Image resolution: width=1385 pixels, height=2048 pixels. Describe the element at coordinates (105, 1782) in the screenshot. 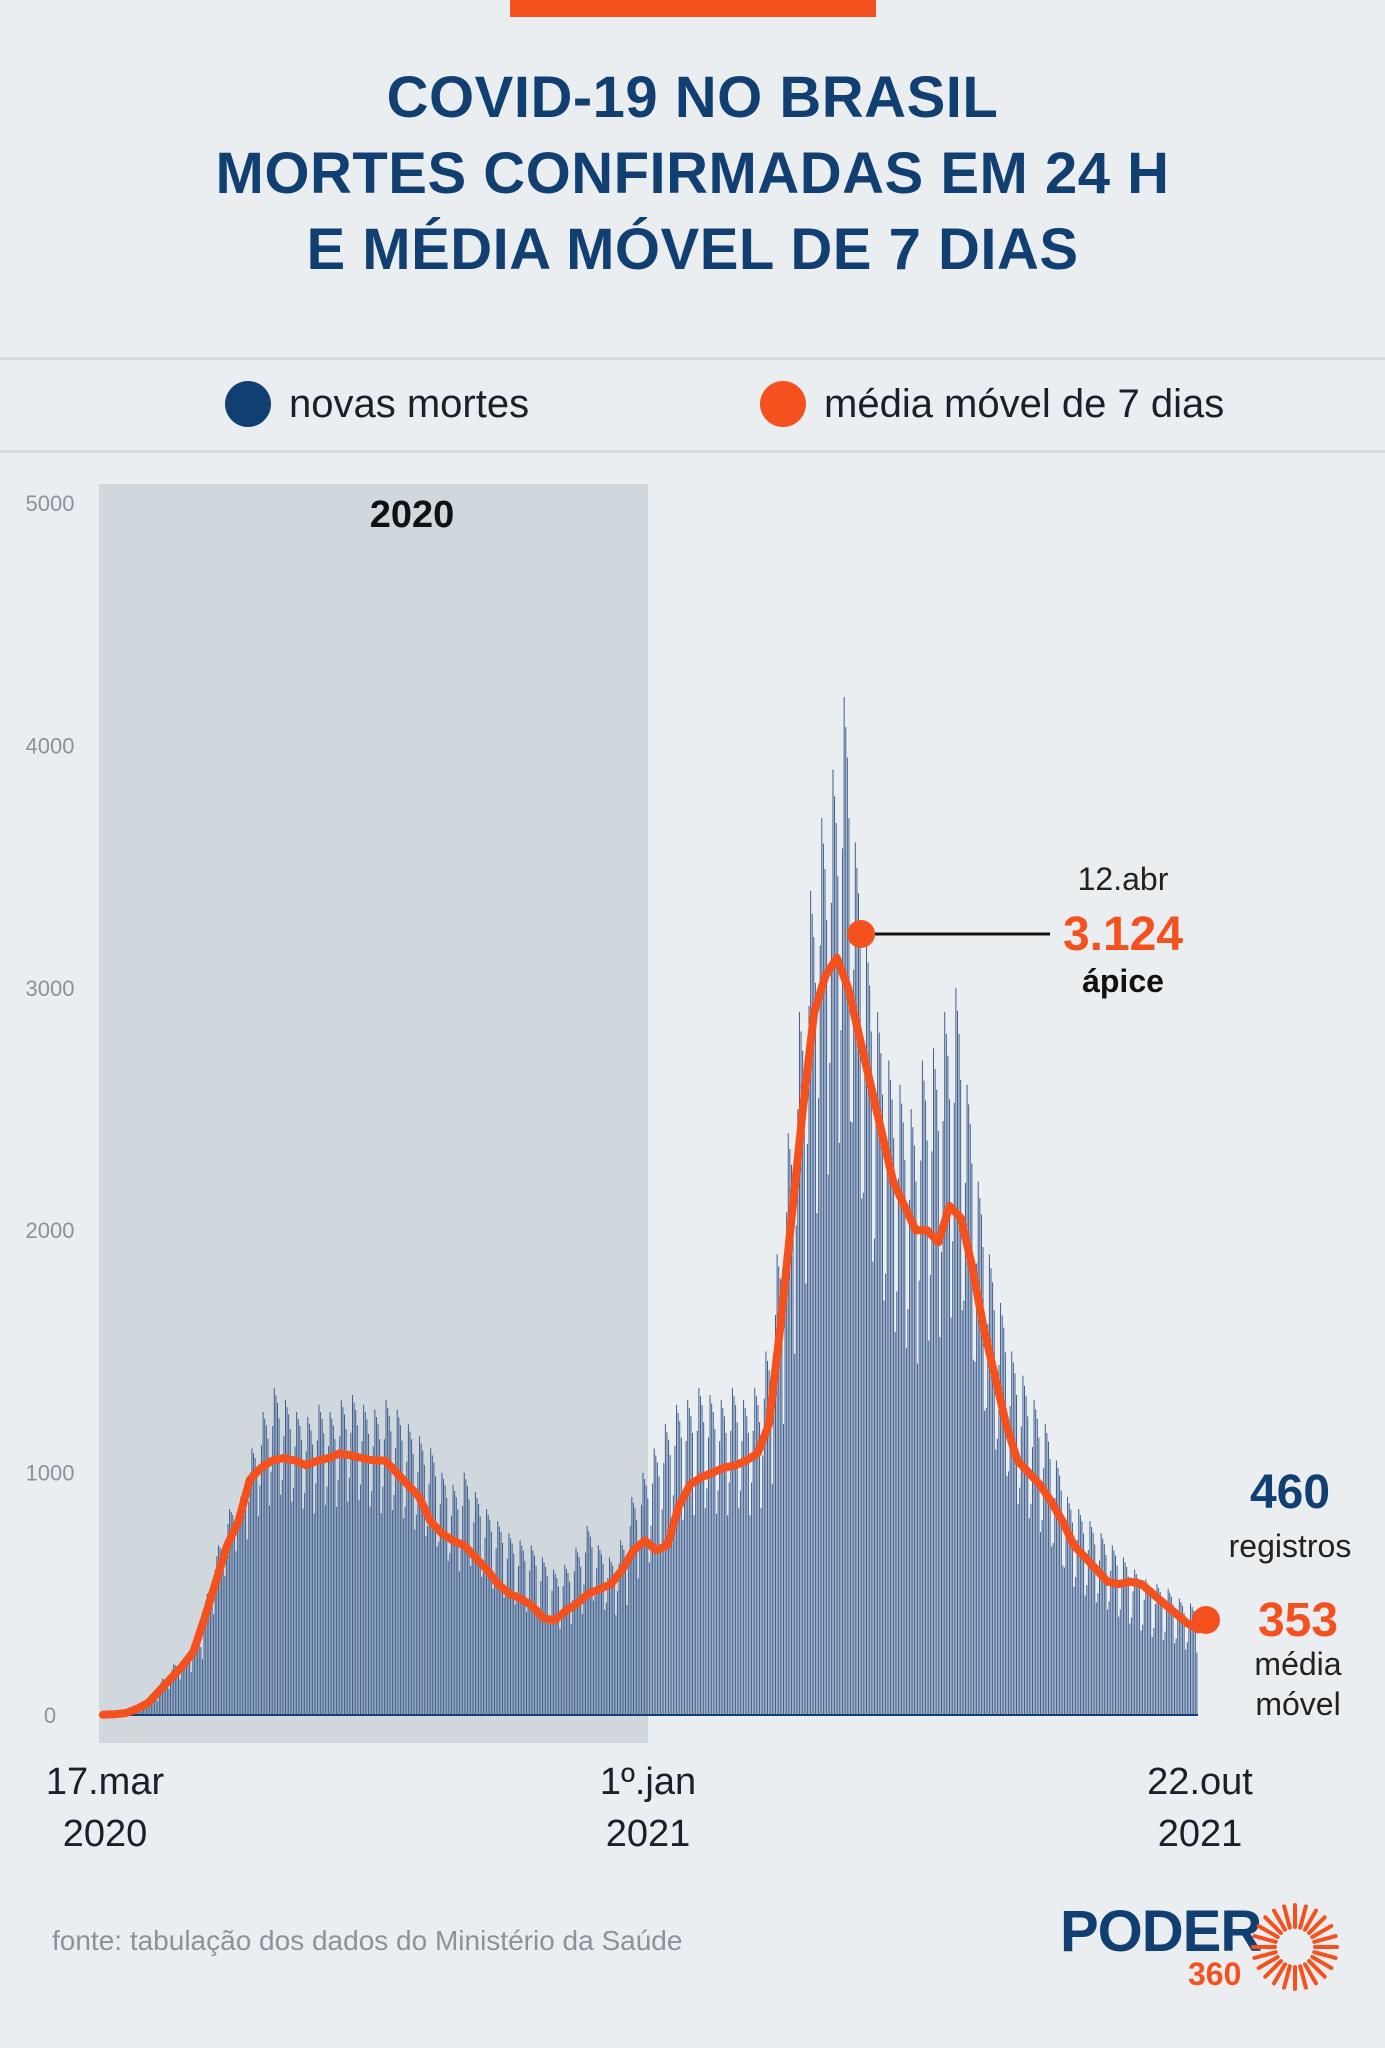

I see `x-label-start-line1: 17.mar` at that location.